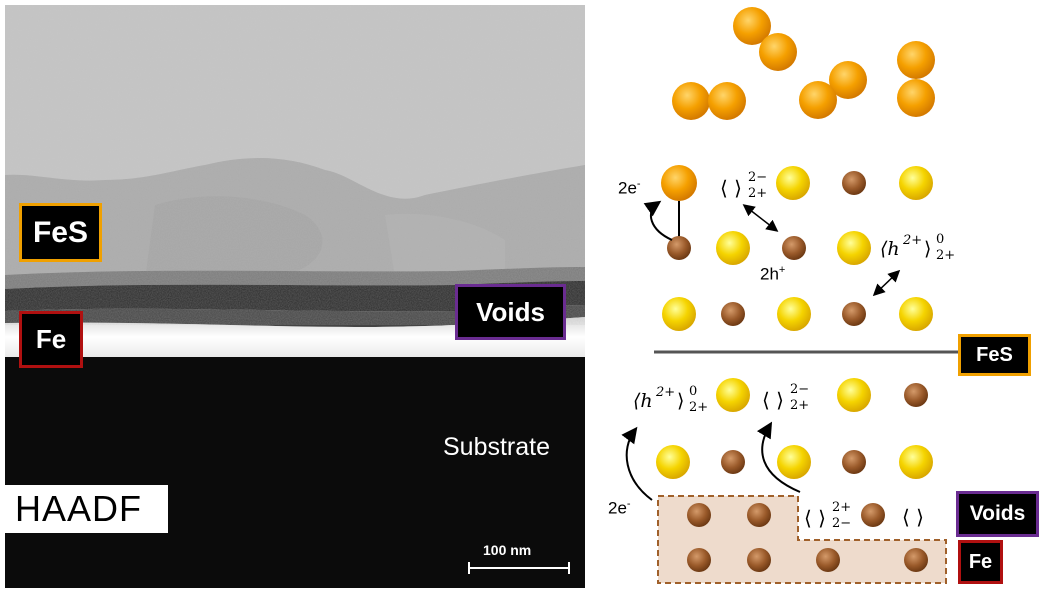  What do you see at coordinates (913, 517) in the screenshot?
I see `void-label: ⟨ ⟩` at bounding box center [913, 517].